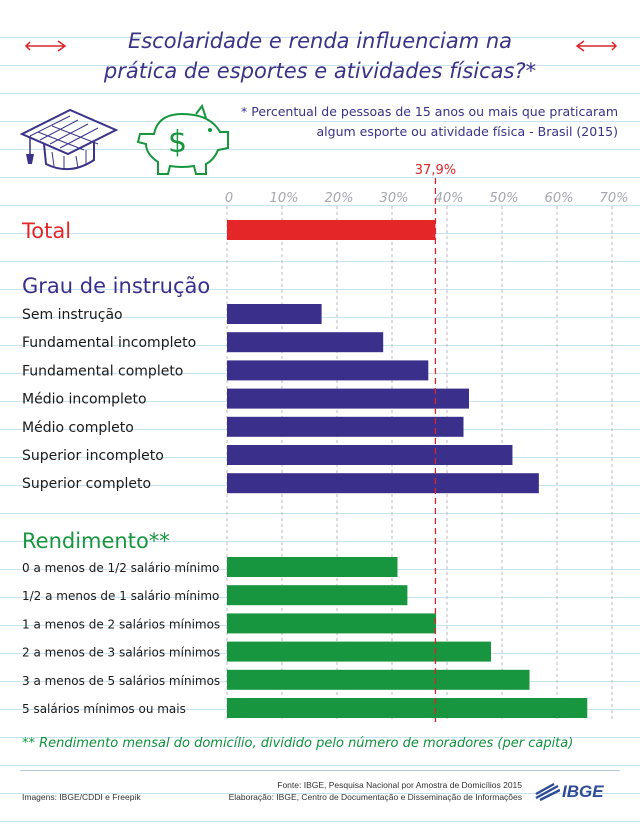  Describe the element at coordinates (72, 315) in the screenshot. I see `category-label: Sem instrução` at that location.